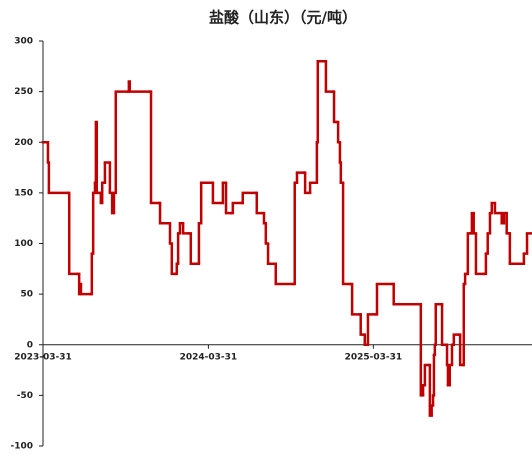 This screenshot has width=532, height=454. Describe the element at coordinates (43, 357) in the screenshot. I see `x-tick-label: 2023-03-31` at that location.